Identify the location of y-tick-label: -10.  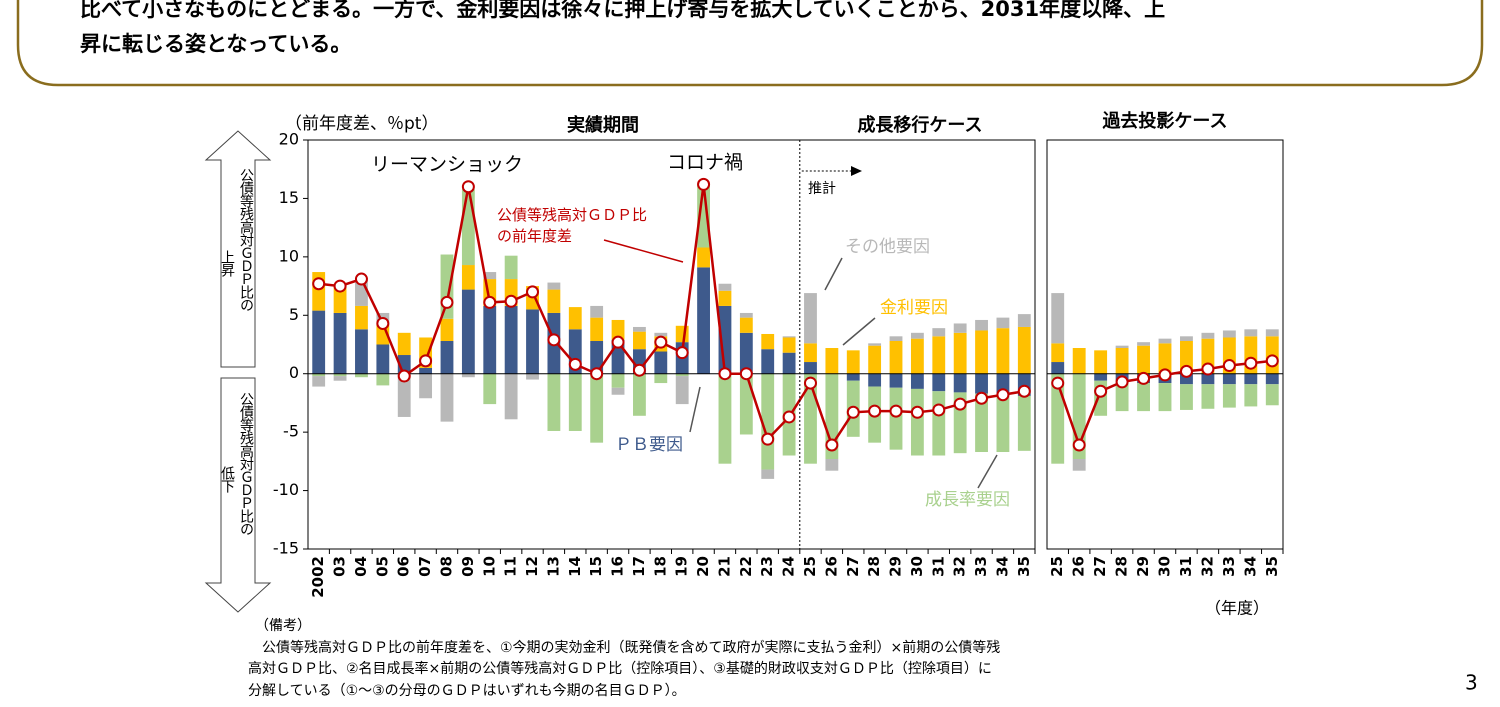
(286, 489).